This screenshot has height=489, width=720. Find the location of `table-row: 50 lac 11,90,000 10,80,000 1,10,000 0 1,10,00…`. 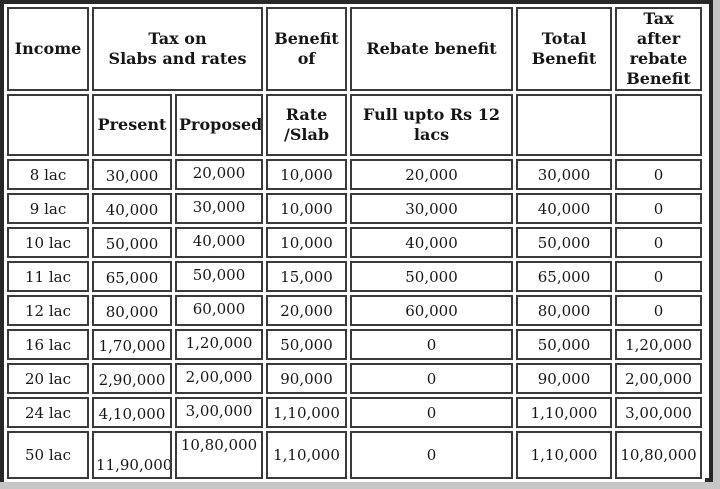

table-row: 50 lac 11,90,000 10,80,000 1,10,000 0 1,10,00… is located at coordinates (354, 455).